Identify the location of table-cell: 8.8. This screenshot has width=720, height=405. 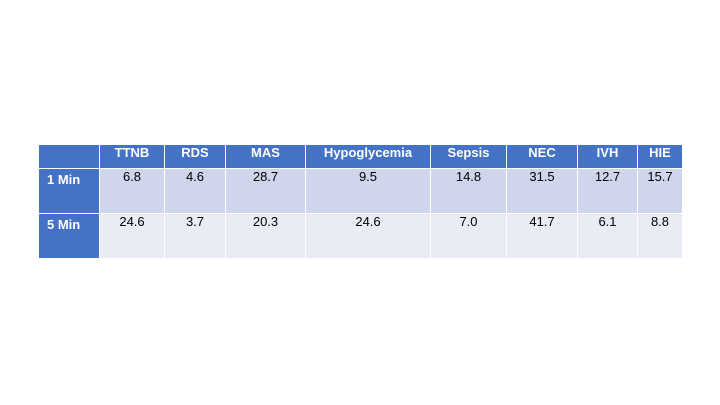
(660, 236).